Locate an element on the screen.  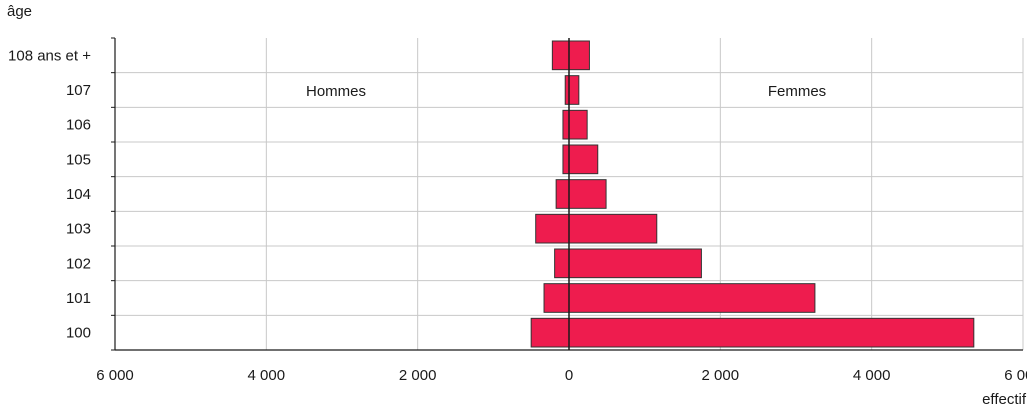
y-tick-label: 103 is located at coordinates (78, 229).